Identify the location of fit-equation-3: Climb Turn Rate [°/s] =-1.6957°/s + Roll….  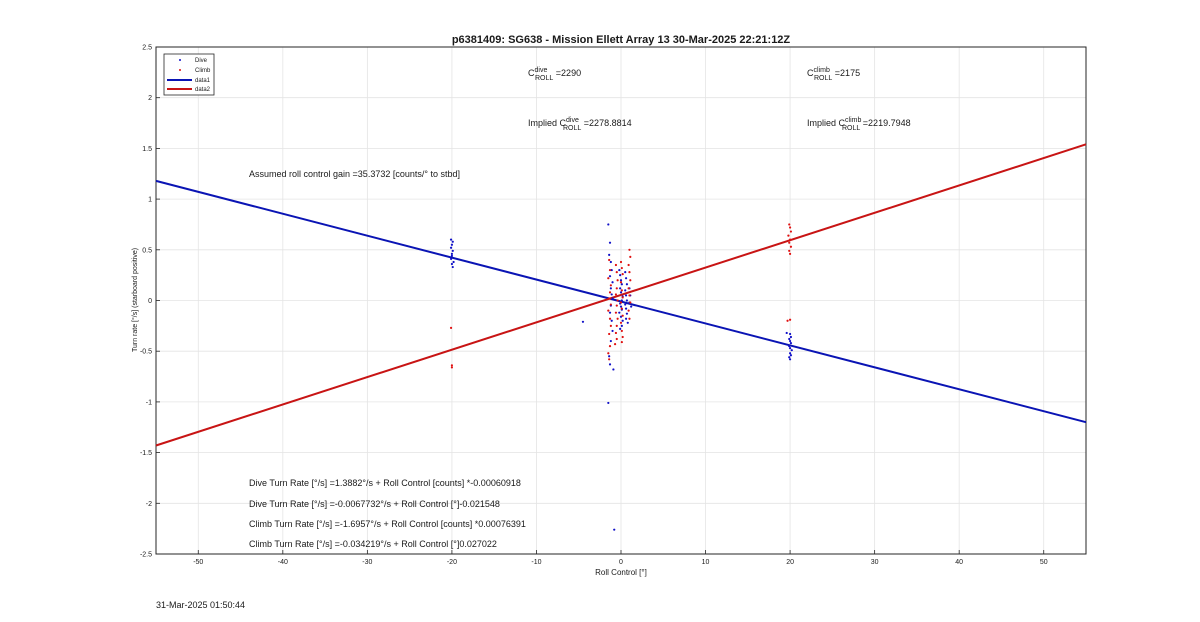
(387, 524).